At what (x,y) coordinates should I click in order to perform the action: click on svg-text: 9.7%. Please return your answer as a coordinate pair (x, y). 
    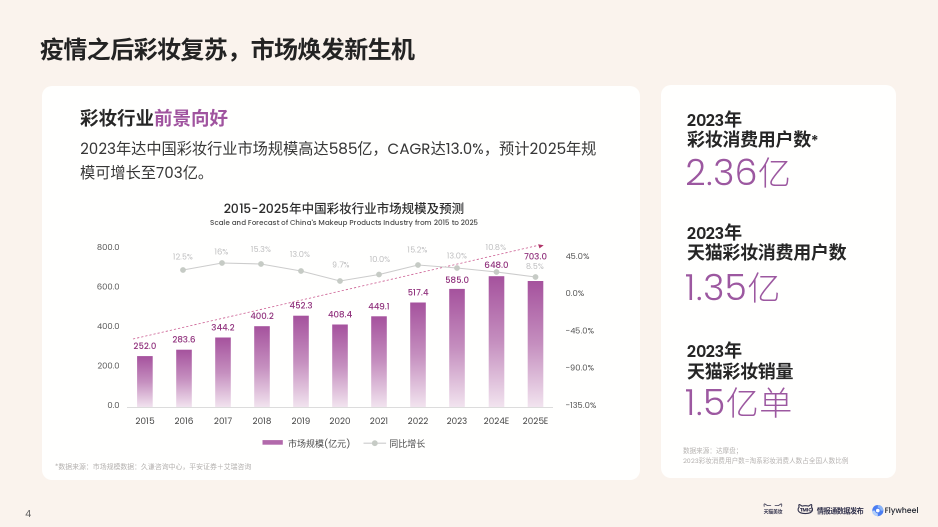
    Looking at the image, I should click on (340, 265).